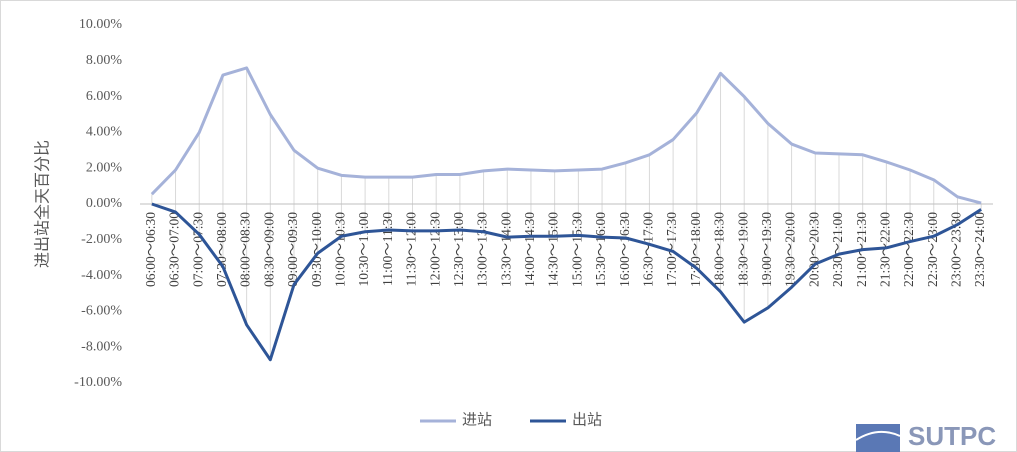 This screenshot has height=452, width=1017. I want to click on y-tick-label: -8.00%, so click(101, 346).